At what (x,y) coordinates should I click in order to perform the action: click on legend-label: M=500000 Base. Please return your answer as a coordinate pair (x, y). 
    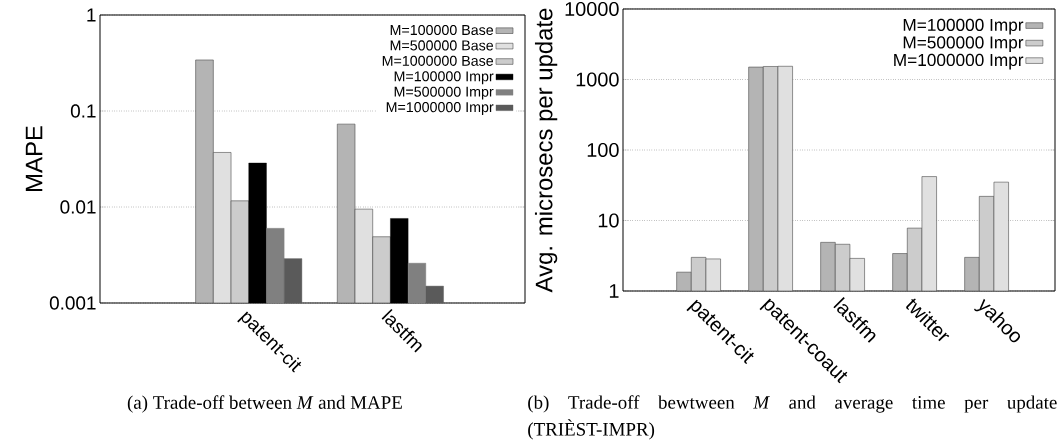
    Looking at the image, I should click on (442, 45).